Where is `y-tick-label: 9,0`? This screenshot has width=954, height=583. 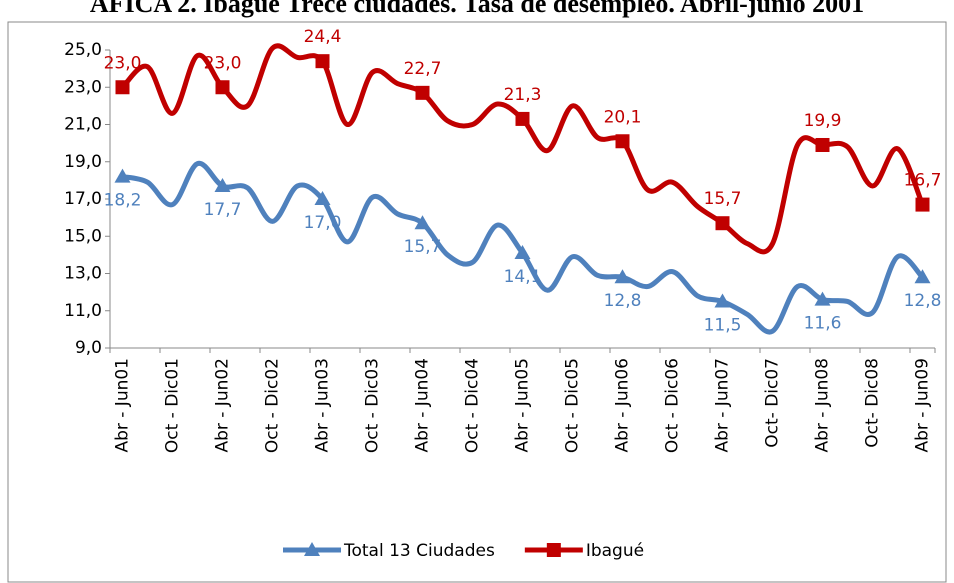
y-tick-label: 9,0 is located at coordinates (88, 348).